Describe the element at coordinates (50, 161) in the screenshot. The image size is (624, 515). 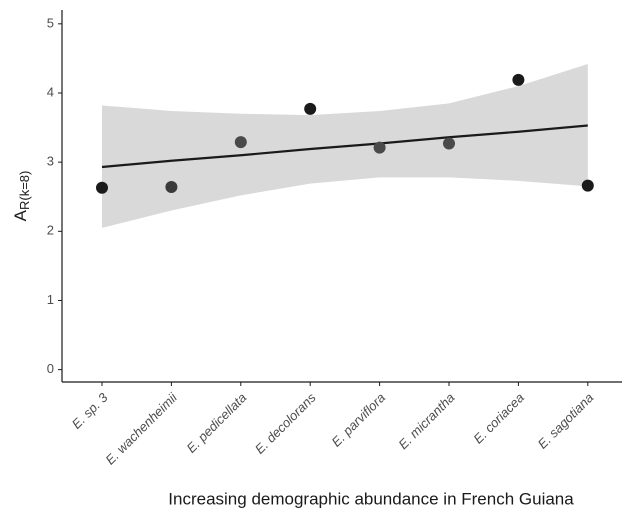
I see `y-tick-label: 3` at that location.